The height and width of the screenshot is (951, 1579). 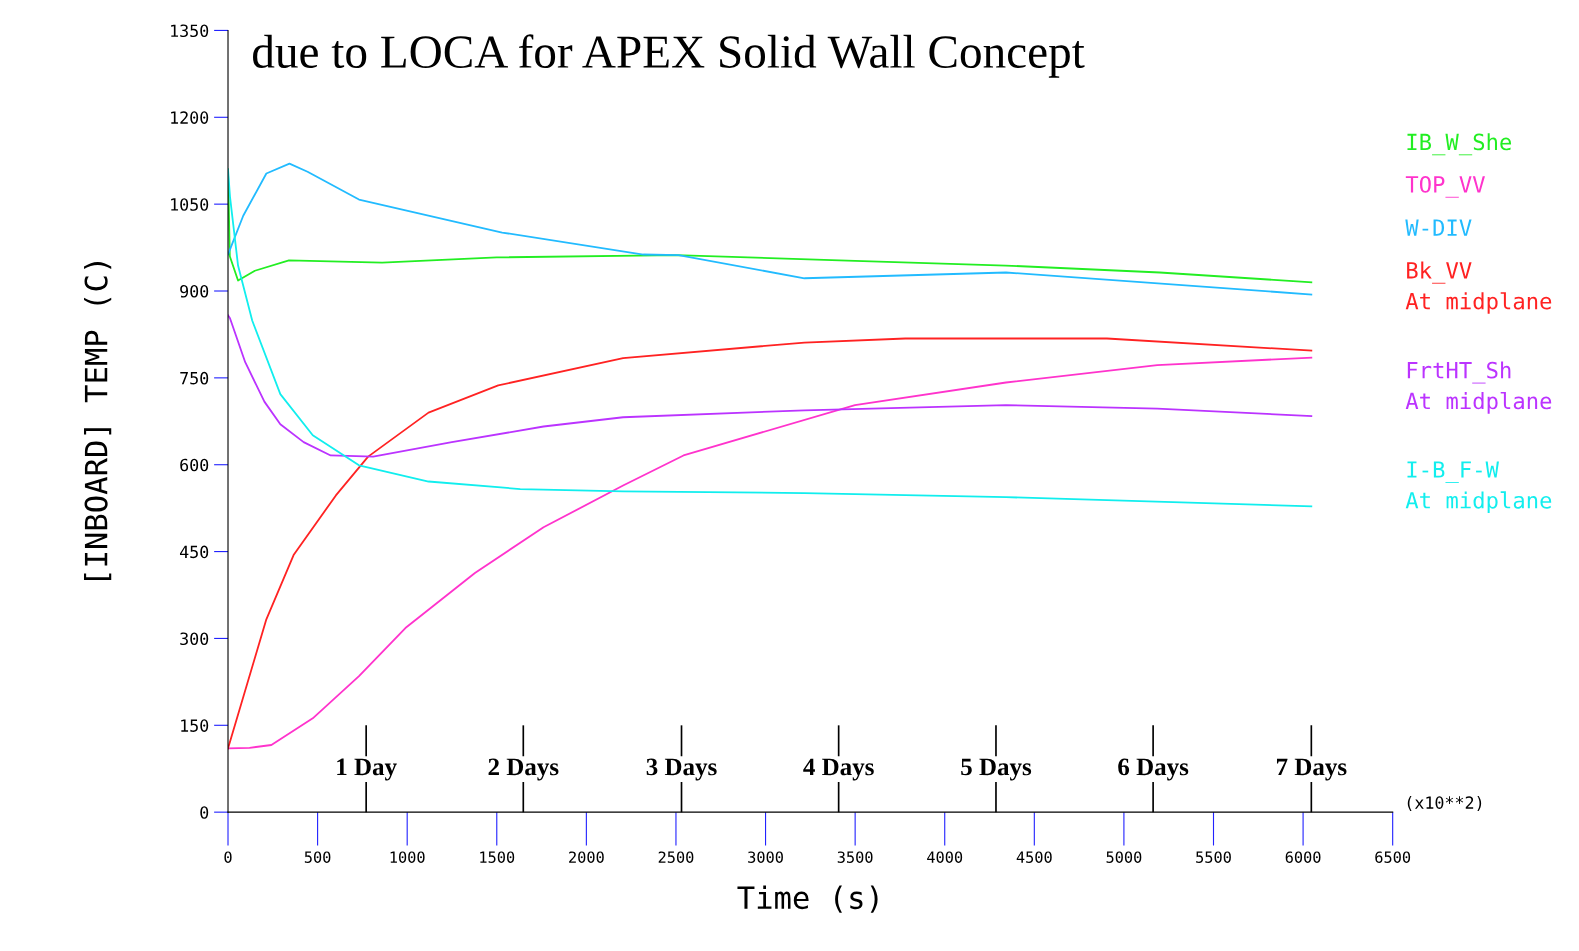 I want to click on y-tick-label: 300, so click(x=194, y=639).